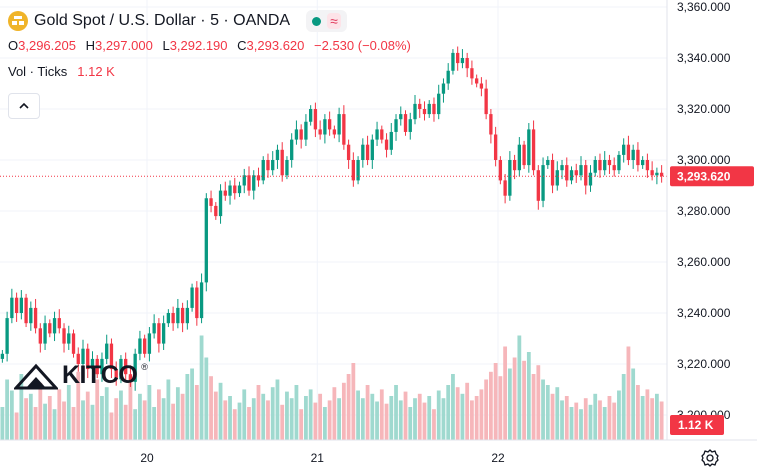  What do you see at coordinates (362, 45) in the screenshot?
I see `price-change: −2.530 (−0.08%)` at bounding box center [362, 45].